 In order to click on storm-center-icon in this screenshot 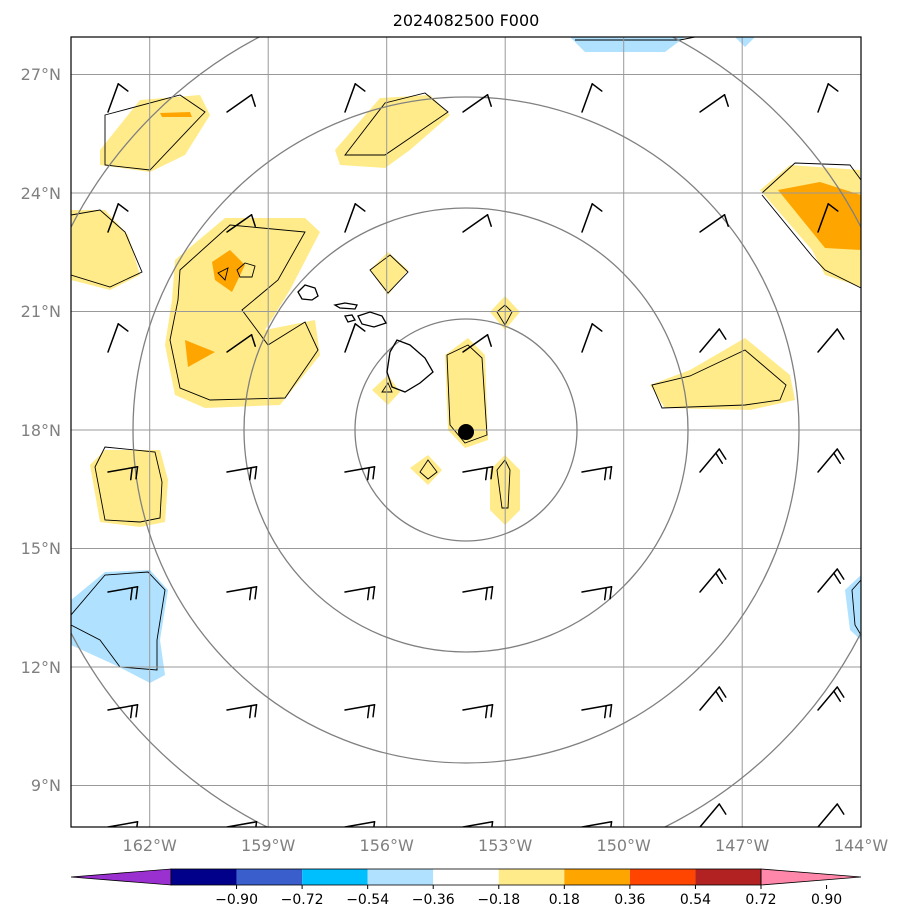, I will do `click(466, 432)`.